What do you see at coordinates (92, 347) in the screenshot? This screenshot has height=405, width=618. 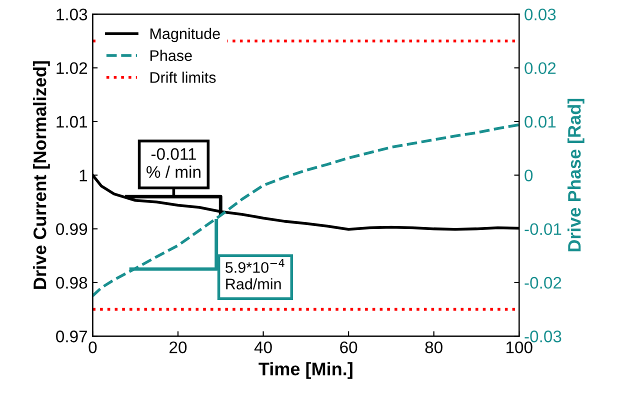 I see `x-tick-label: 0` at bounding box center [92, 347].